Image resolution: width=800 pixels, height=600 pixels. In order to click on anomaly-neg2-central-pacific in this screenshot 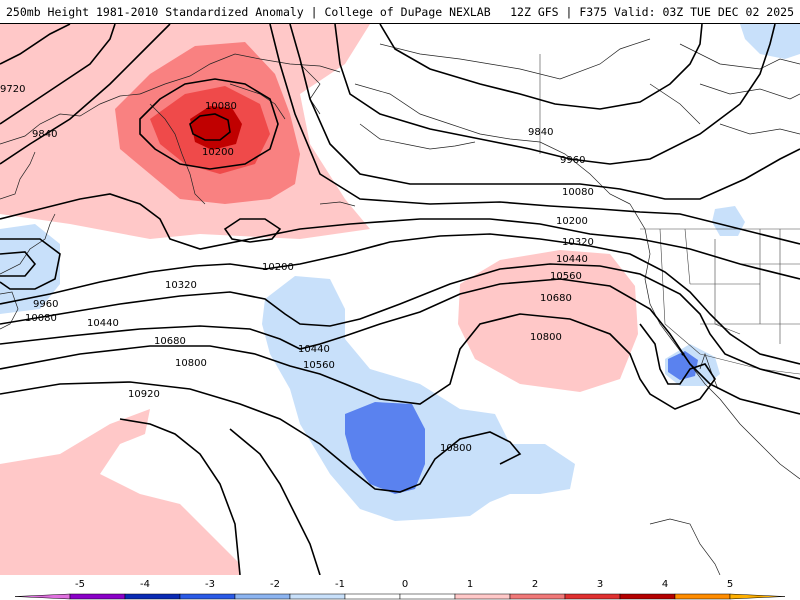, I will do `click(385, 448)`.